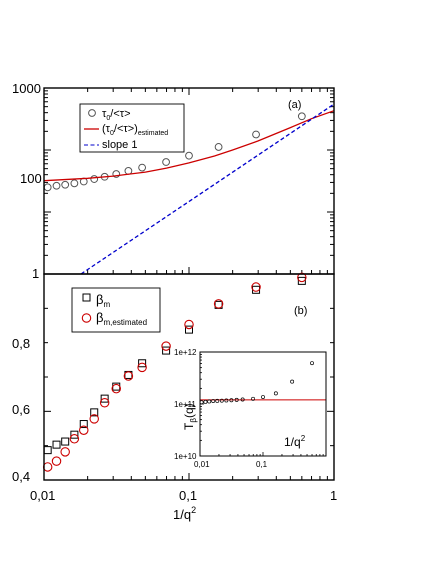 This screenshot has width=436, height=564. Describe the element at coordinates (31, 178) in the screenshot. I see `a-y-tick-100: 100` at that location.